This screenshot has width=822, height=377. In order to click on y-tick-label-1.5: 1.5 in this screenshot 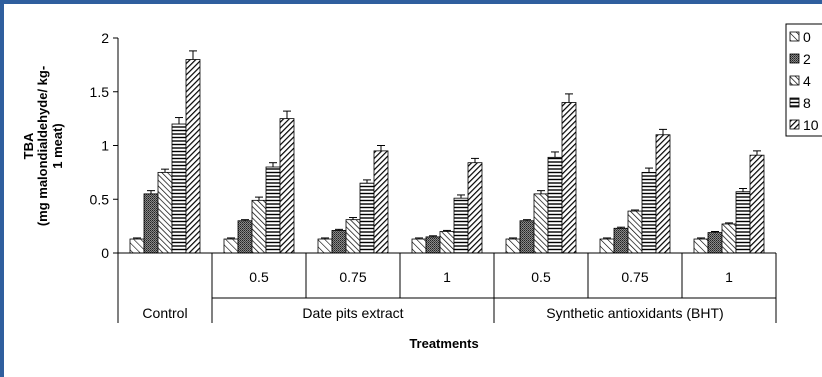, I will do `click(100, 92)`.